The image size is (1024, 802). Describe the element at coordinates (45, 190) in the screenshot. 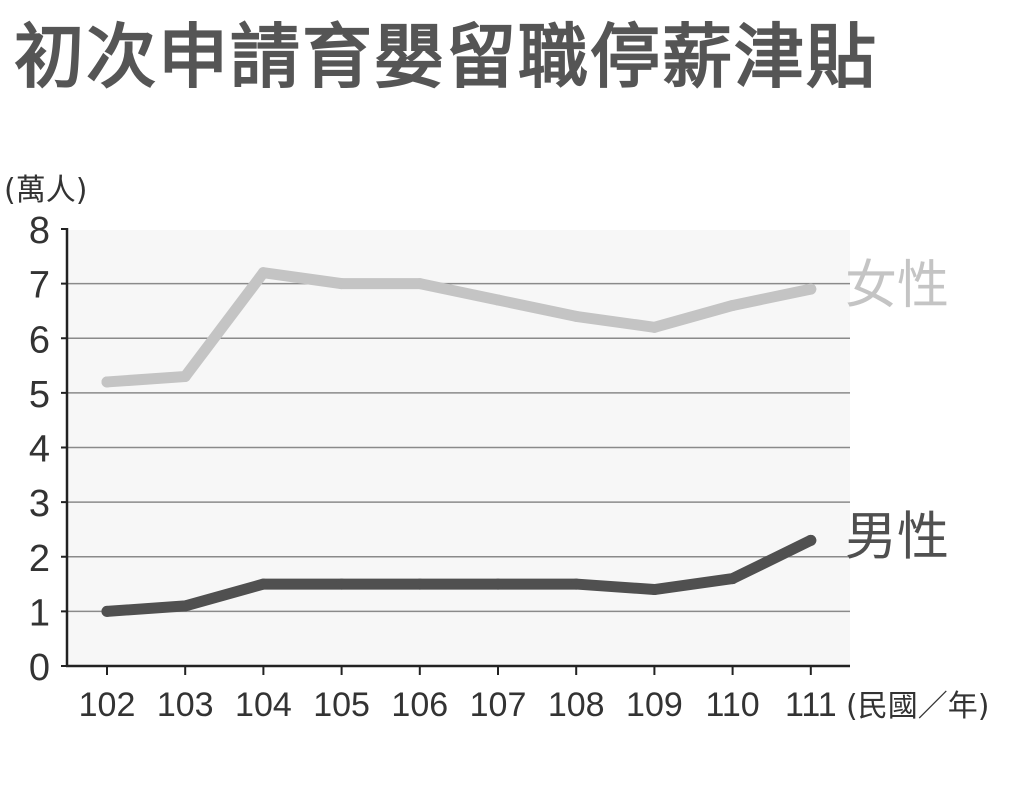

I see `y-axis-unit-label: (萬人)` at that location.